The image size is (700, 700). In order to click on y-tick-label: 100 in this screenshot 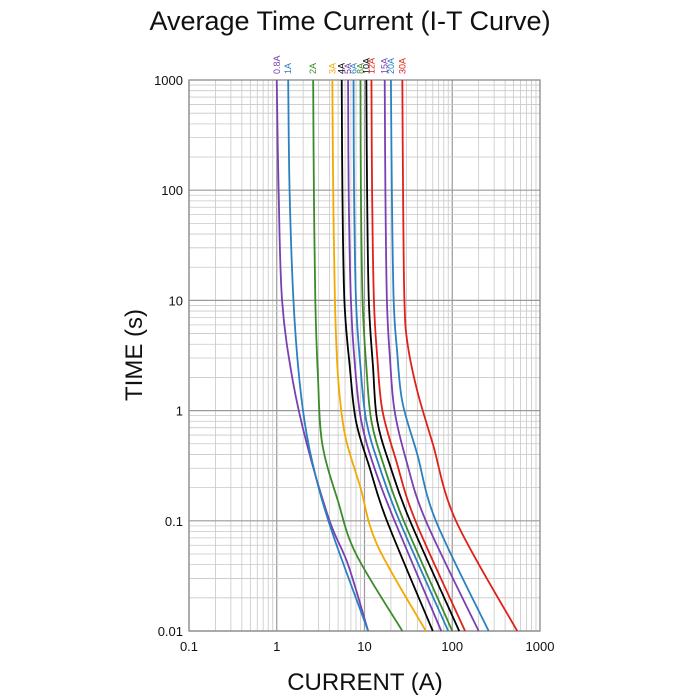, I will do `click(172, 190)`.